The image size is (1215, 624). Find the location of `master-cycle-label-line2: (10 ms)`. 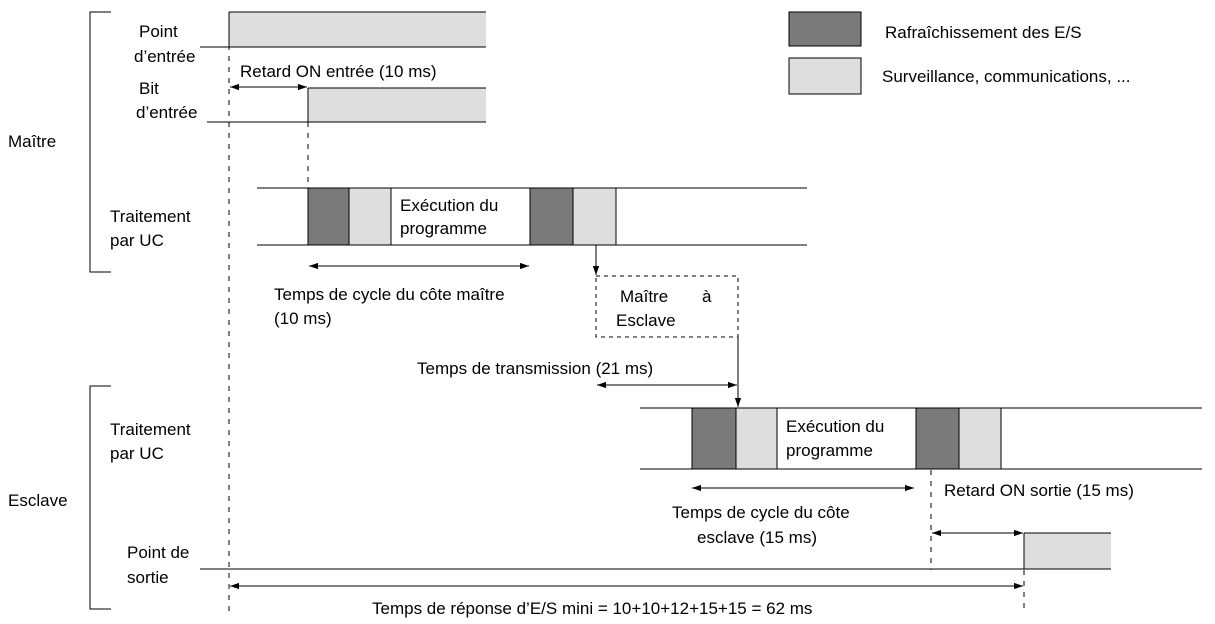

master-cycle-label-line2: (10 ms) is located at coordinates (303, 318).